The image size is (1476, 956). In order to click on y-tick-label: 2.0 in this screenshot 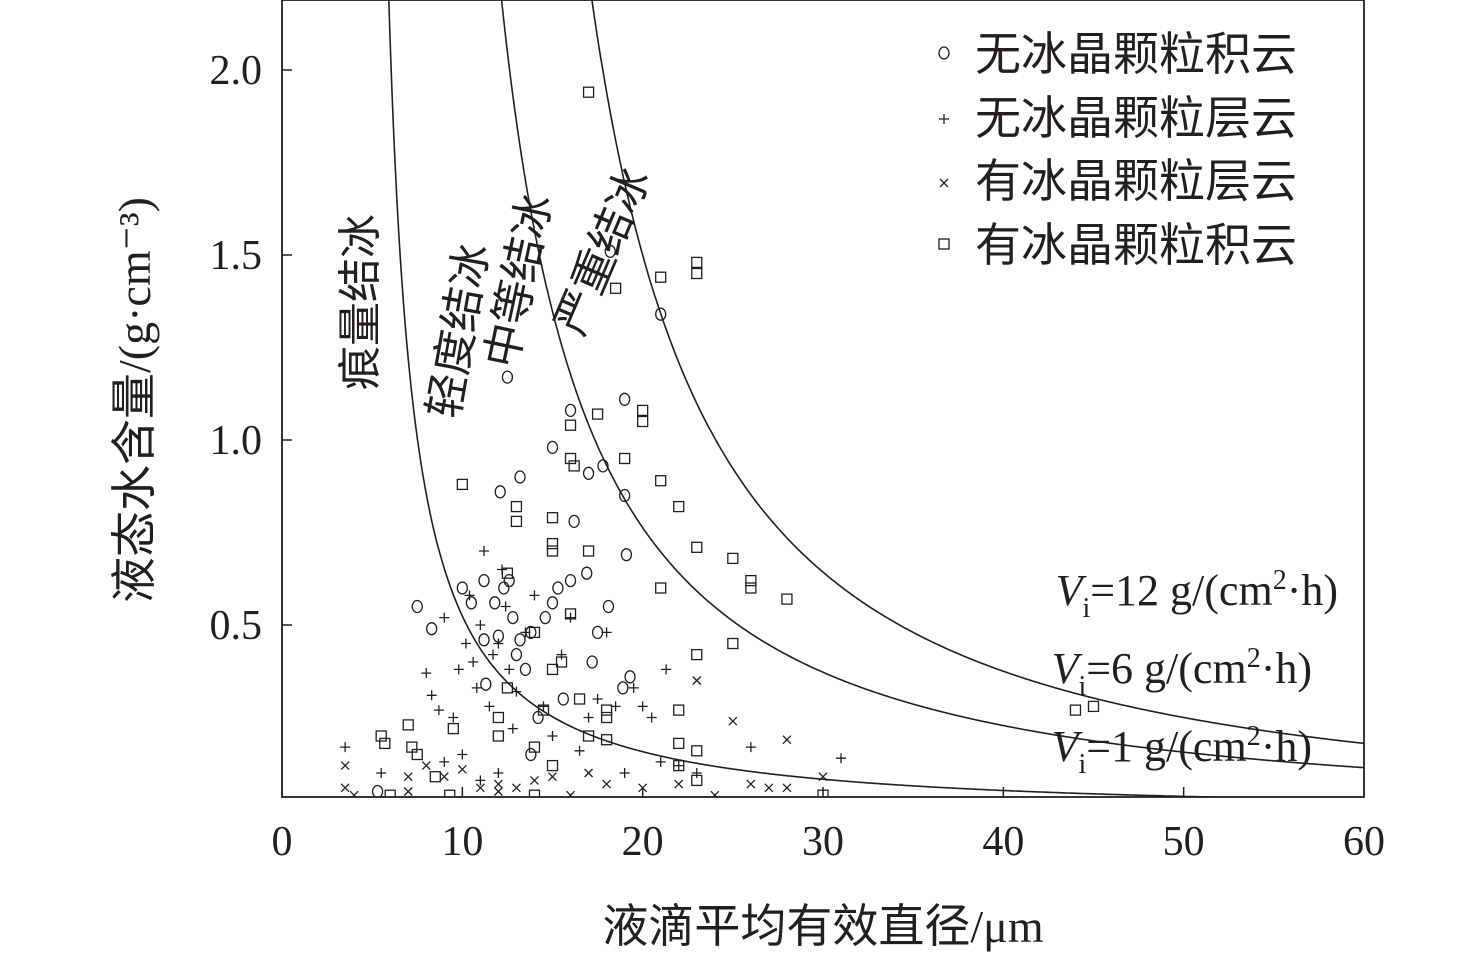, I will do `click(236, 71)`.